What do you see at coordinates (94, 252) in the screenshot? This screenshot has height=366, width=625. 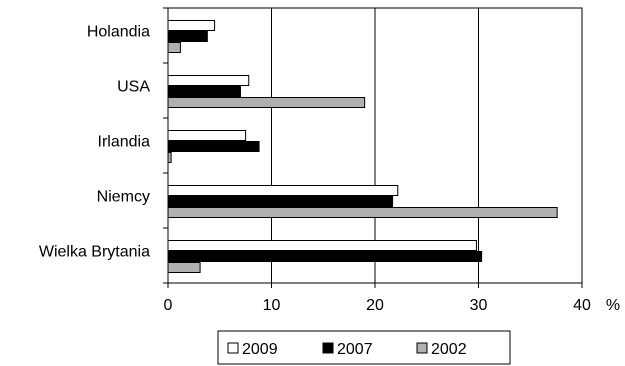 I see `category-label: Wielka Brytania` at bounding box center [94, 252].